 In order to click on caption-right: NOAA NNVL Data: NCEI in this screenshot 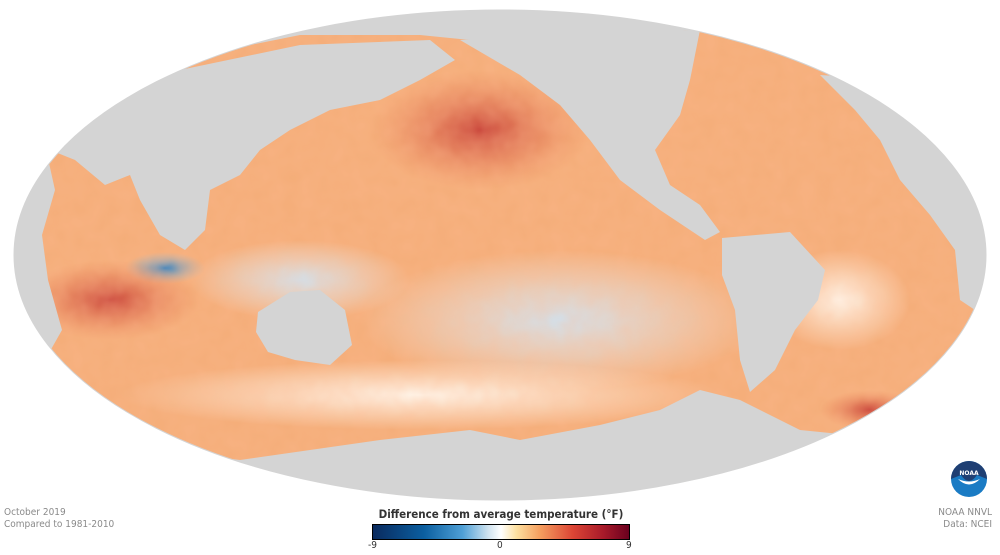, I will do `click(965, 519)`.